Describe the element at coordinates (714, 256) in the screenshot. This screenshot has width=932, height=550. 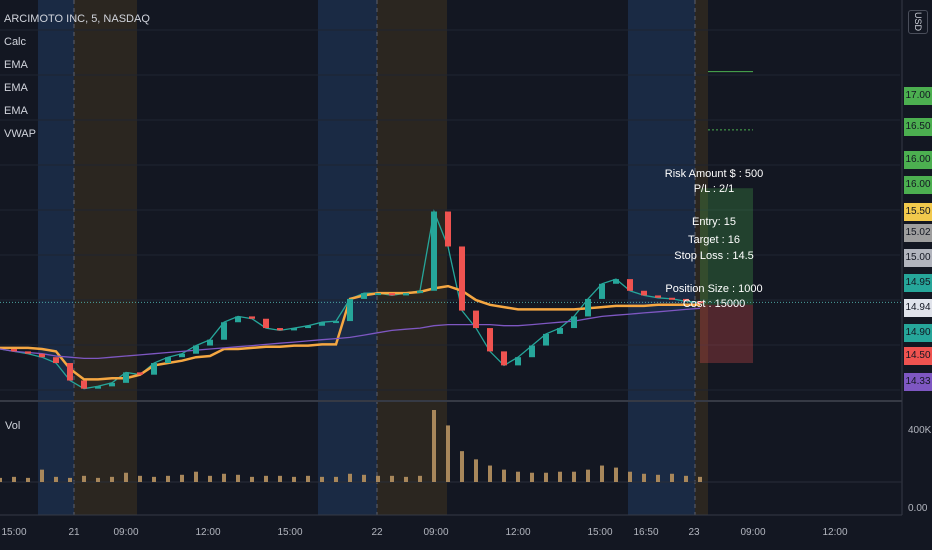
I see `stop-loss-label: Stop Loss : 14.5` at that location.